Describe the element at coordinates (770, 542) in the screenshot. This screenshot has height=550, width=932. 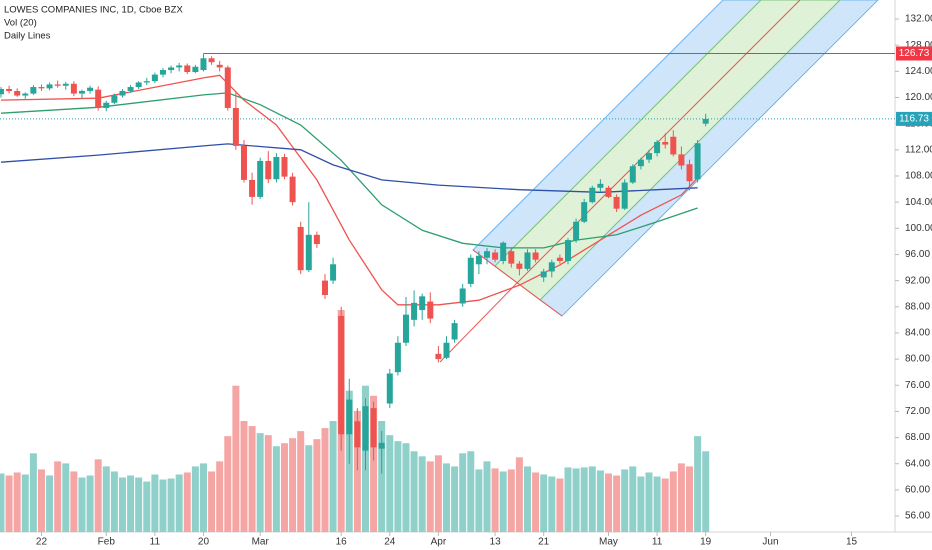
I see `x-tick-label: Jun` at that location.